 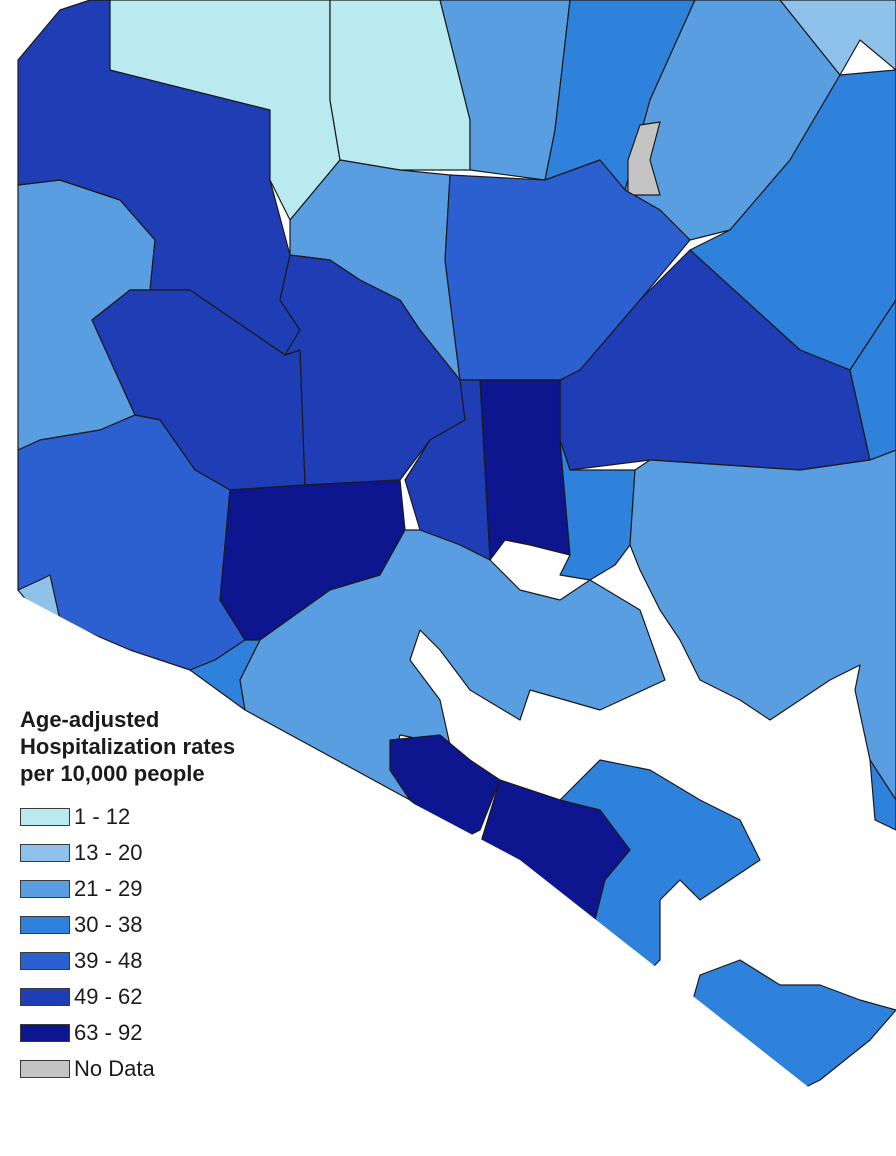 I want to click on region-south-c, so click(x=660, y=870).